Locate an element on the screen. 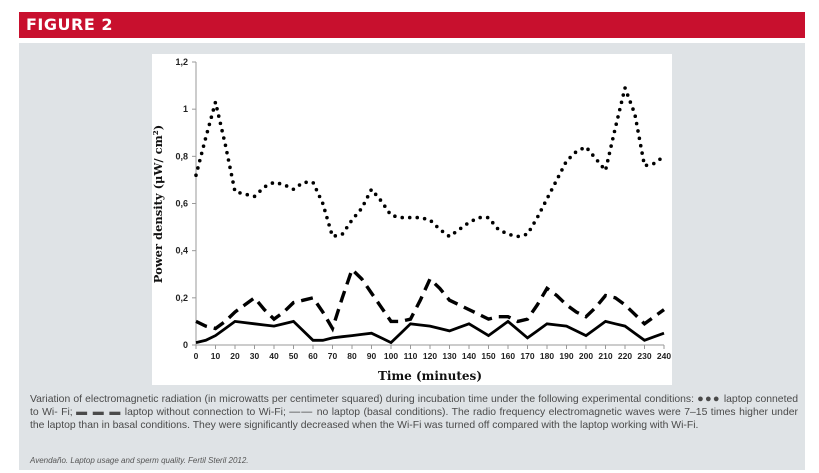 The height and width of the screenshot is (473, 819). y-tick-label: 1,2 is located at coordinates (181, 62).